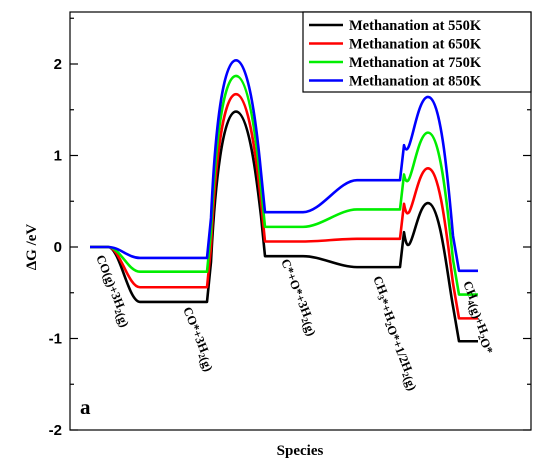 The image size is (553, 464). I want to click on y-tick-label: -1, so click(55, 339).